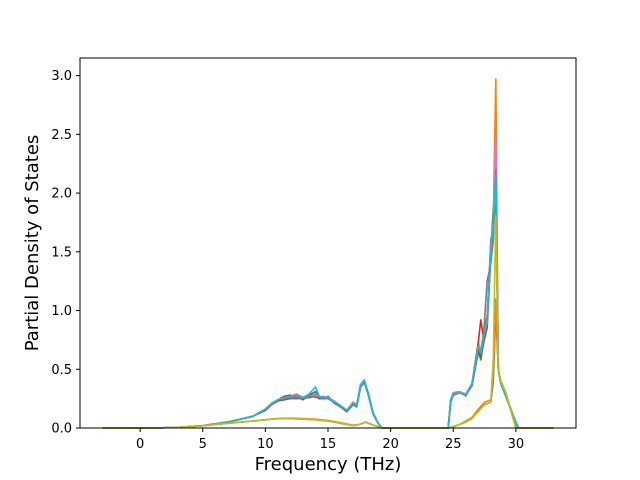  What do you see at coordinates (328, 444) in the screenshot?
I see `x-tick-label: 15` at bounding box center [328, 444].